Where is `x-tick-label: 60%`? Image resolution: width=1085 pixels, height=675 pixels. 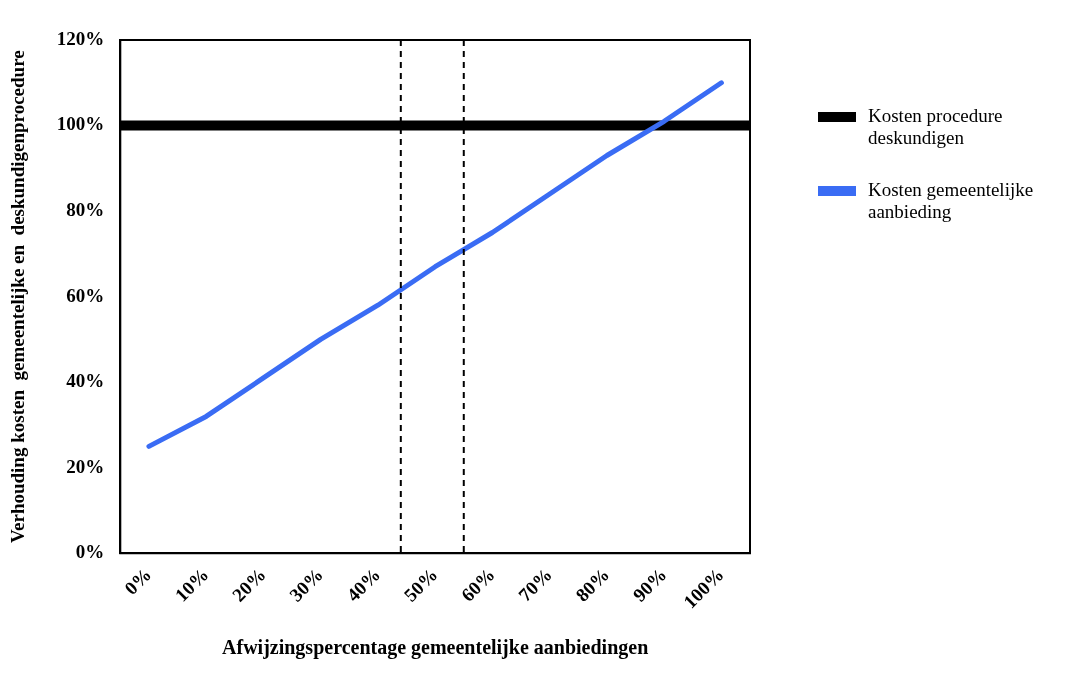
x-tick-label: 60% is located at coordinates (477, 584).